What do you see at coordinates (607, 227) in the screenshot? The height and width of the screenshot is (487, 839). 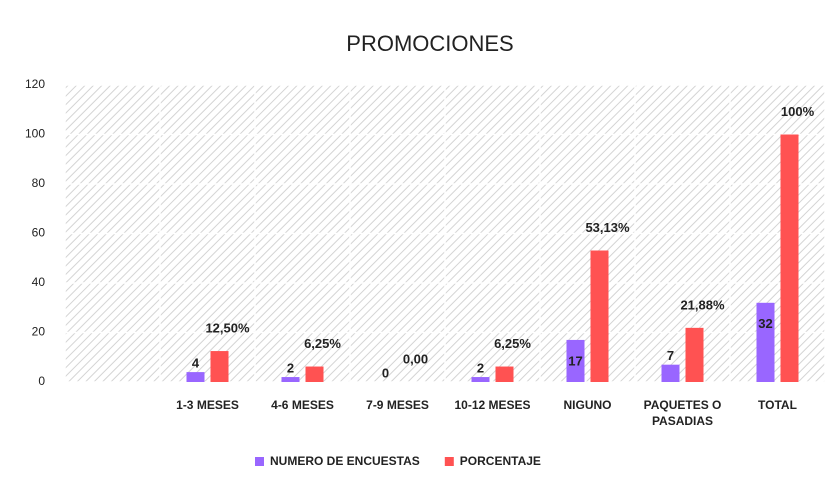 I see `data-label: 53,13%` at bounding box center [607, 227].